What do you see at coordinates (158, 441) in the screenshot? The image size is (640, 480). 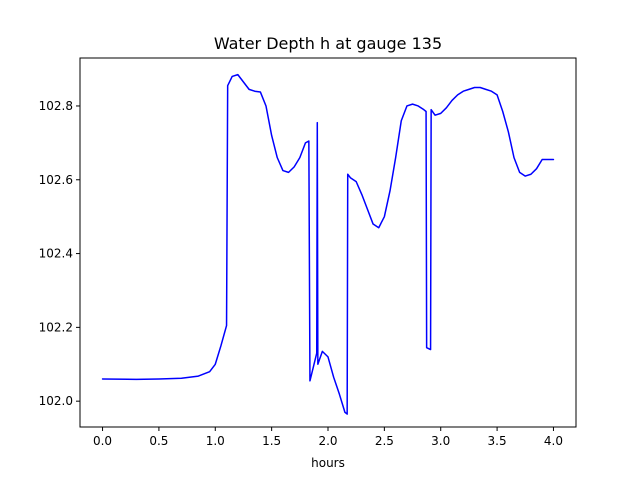 I see `x-tick-label: 0.5` at bounding box center [158, 441].